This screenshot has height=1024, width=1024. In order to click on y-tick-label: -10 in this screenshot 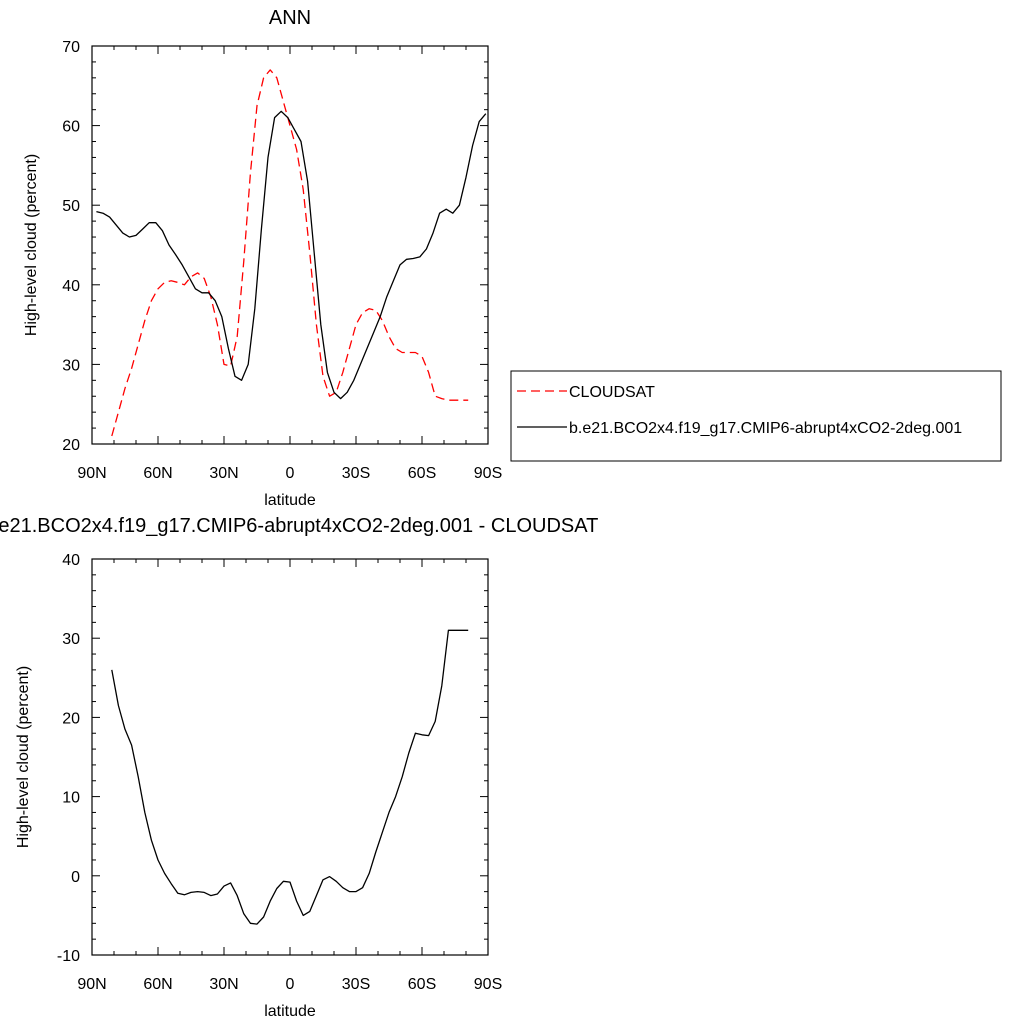, I will do `click(68, 956)`.